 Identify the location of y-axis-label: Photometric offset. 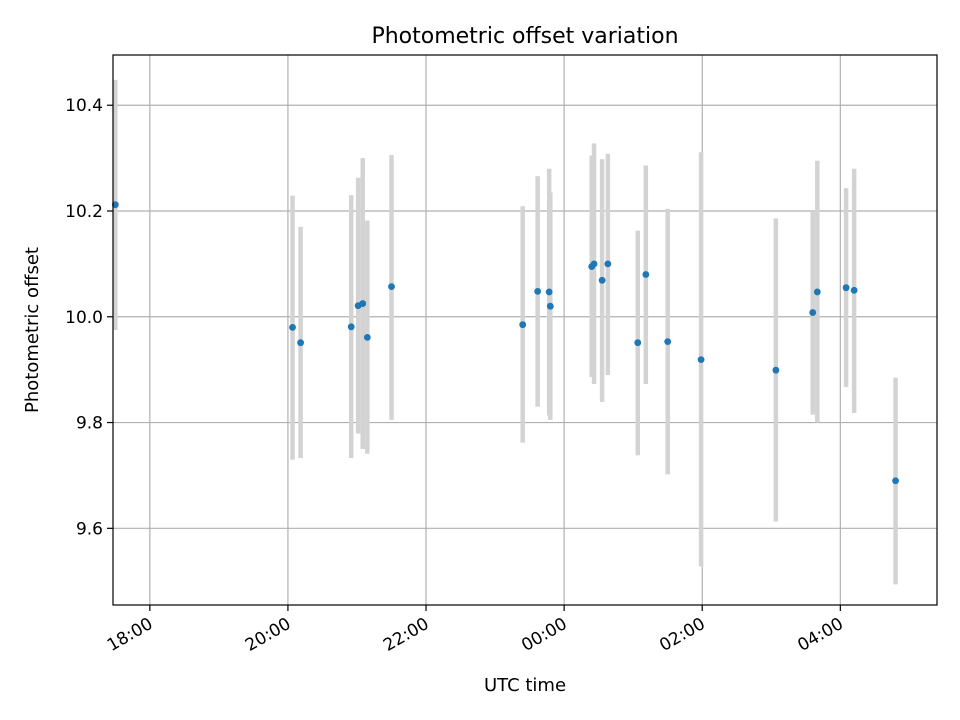
(32, 330).